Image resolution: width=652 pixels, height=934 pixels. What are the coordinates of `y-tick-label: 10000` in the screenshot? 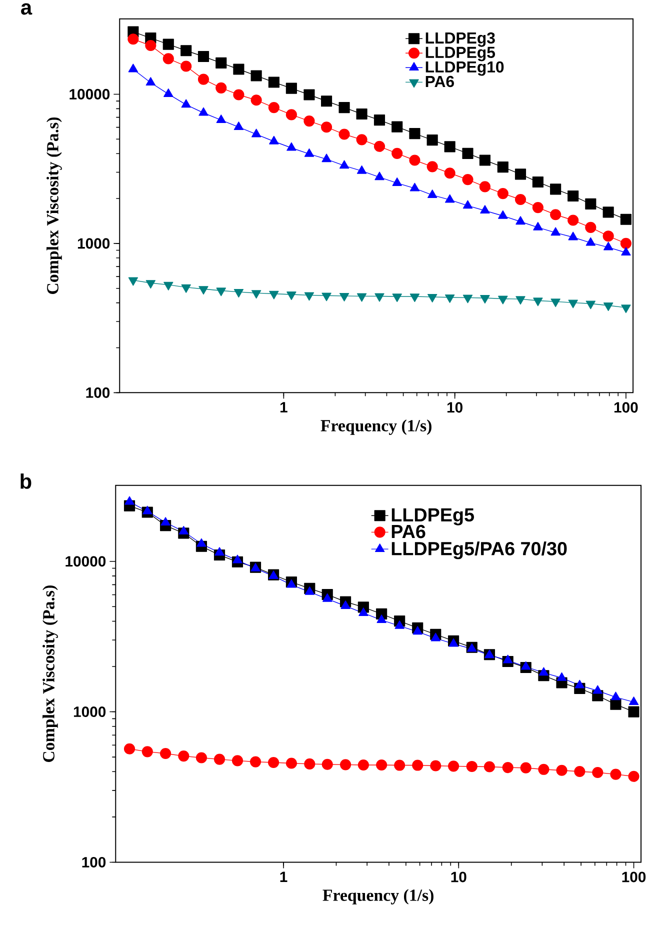 It's located at (90, 94).